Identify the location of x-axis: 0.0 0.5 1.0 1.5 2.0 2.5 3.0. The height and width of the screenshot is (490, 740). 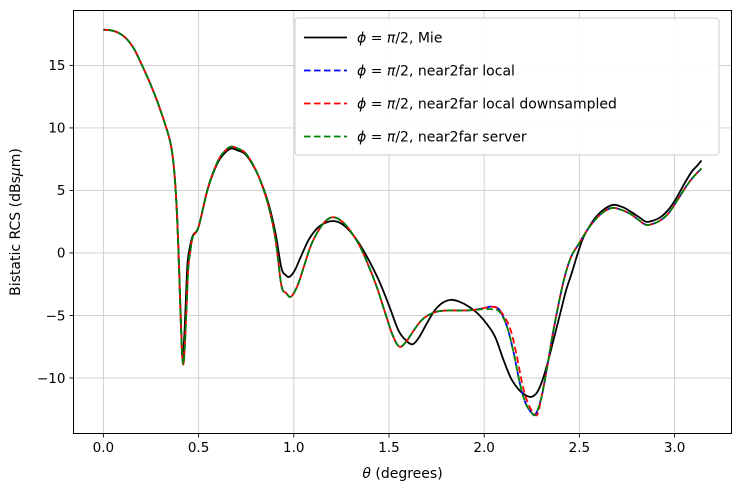
(389, 444).